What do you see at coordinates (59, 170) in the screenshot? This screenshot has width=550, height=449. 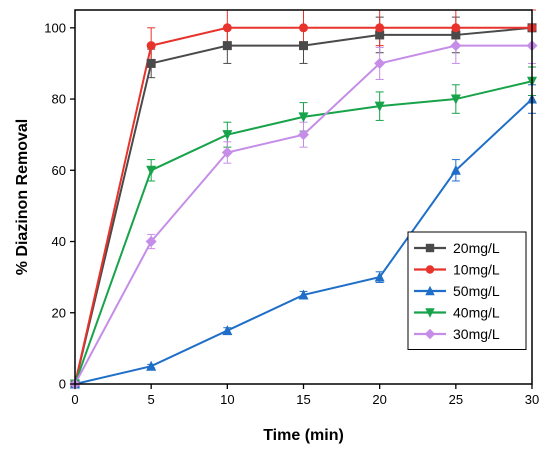 I see `y-tick-label: 60` at bounding box center [59, 170].